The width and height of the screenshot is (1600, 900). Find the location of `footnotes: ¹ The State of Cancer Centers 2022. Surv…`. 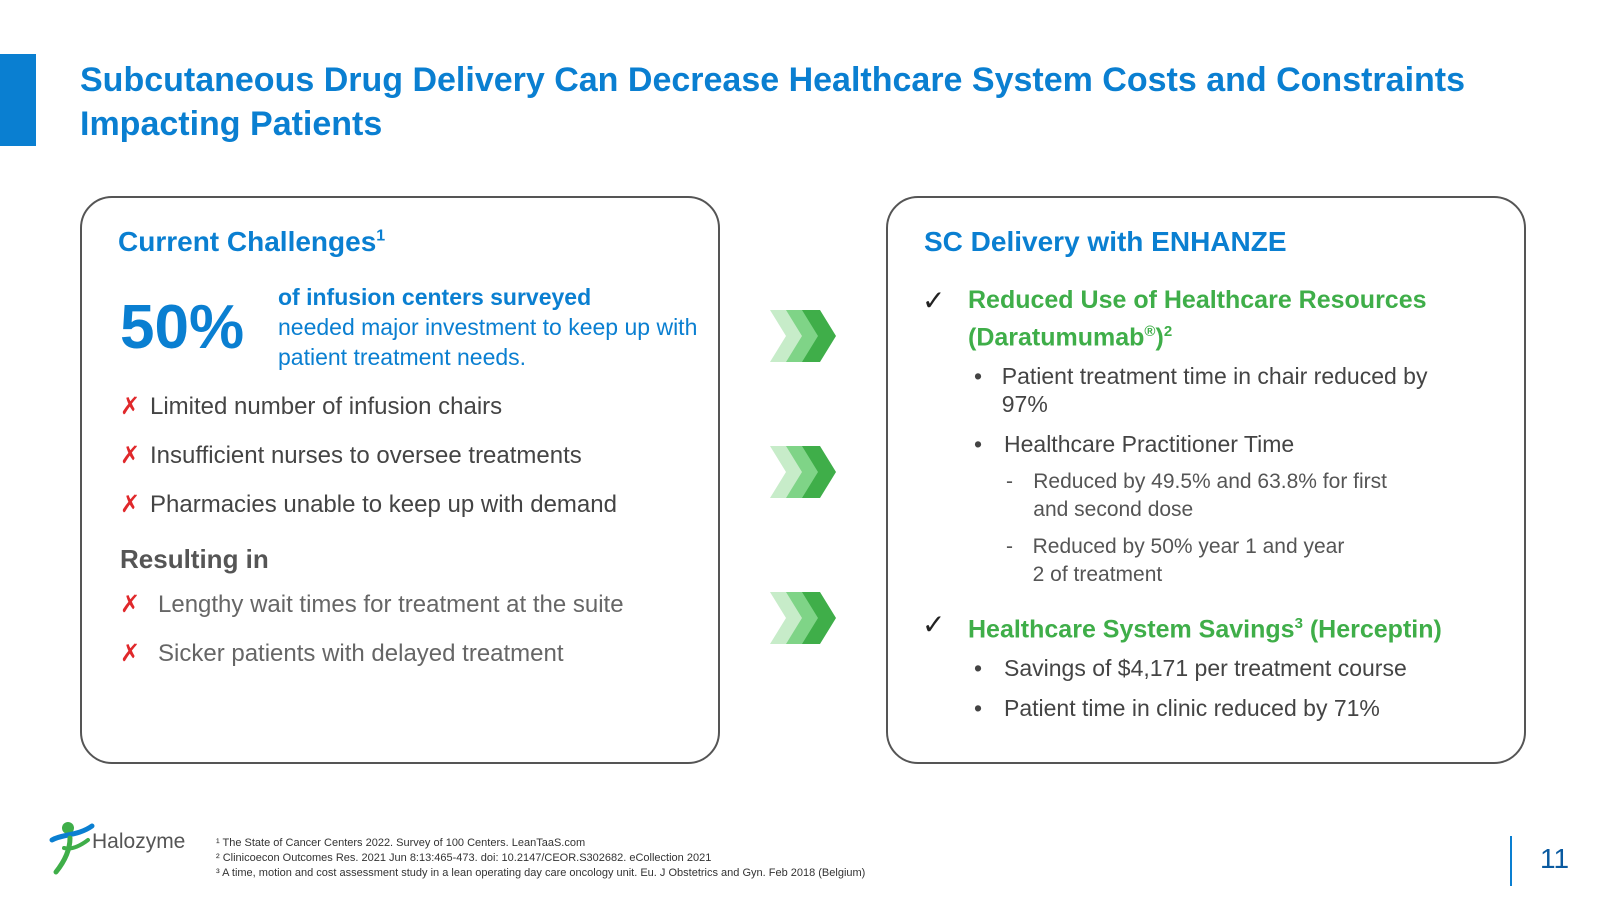

footnotes: ¹ The State of Cancer Centers 2022. Surv… is located at coordinates (540, 858).